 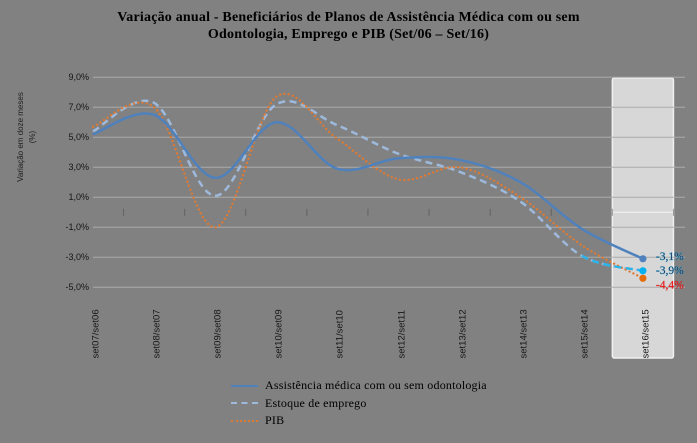 What do you see at coordinates (78, 196) in the screenshot?
I see `y-axis-tick-label: 1,0%` at bounding box center [78, 196].